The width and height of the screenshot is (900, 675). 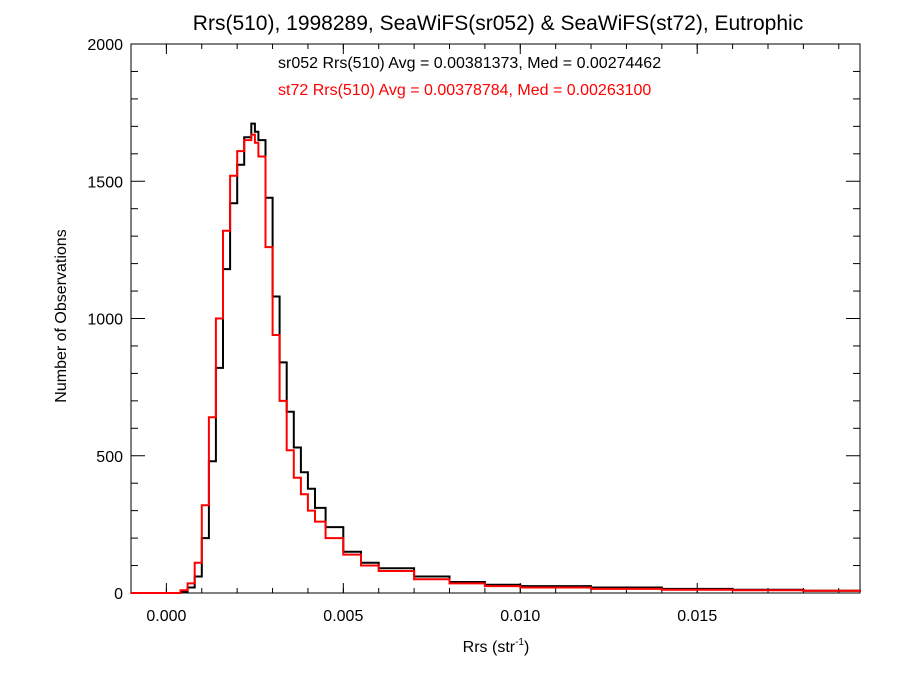 I want to click on x-tick-label: 0.000, so click(x=166, y=616).